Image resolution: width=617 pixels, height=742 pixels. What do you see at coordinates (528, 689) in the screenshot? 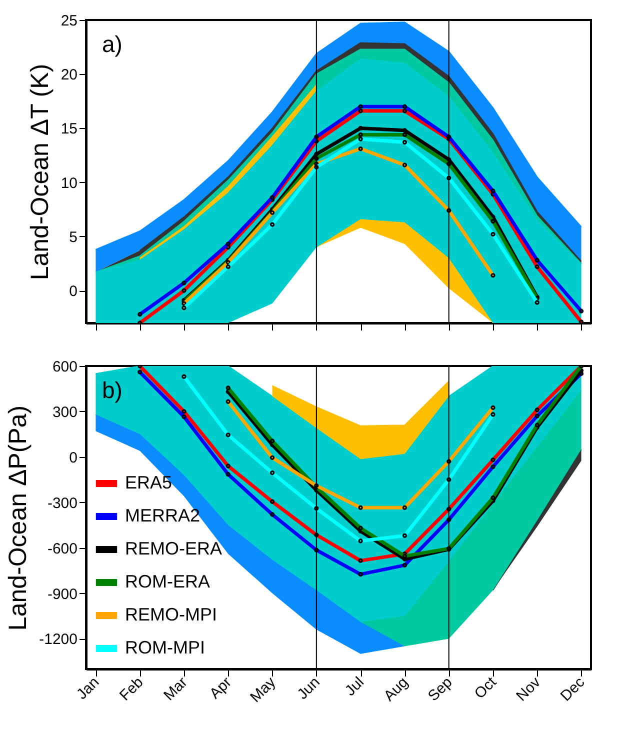
I see `x-tick-label: Nov` at bounding box center [528, 689].